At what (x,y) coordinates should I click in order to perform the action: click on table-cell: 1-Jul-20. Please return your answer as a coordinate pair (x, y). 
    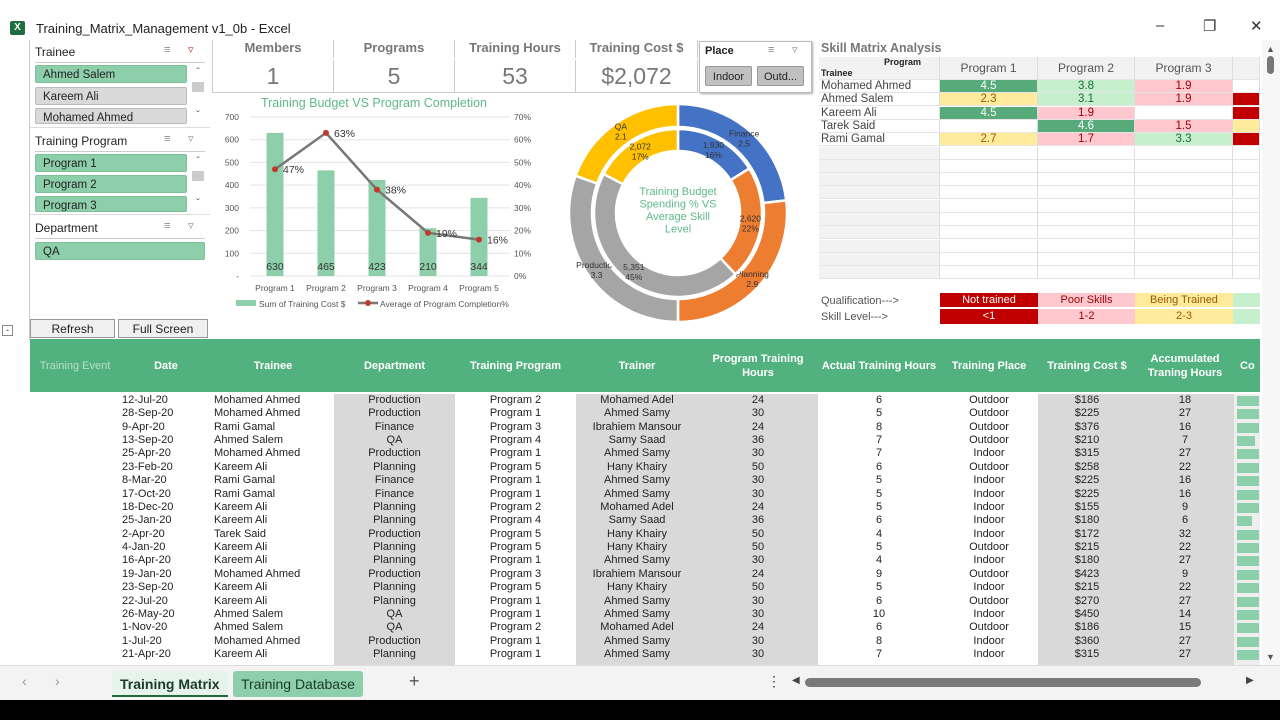
    Looking at the image, I should click on (142, 640).